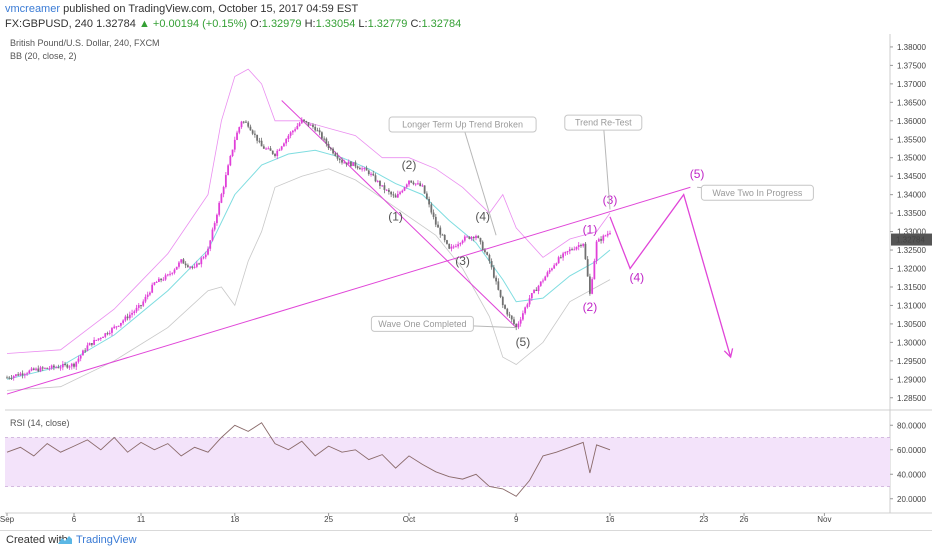  I want to click on annotation-text: Trend Re-Test, so click(603, 123).